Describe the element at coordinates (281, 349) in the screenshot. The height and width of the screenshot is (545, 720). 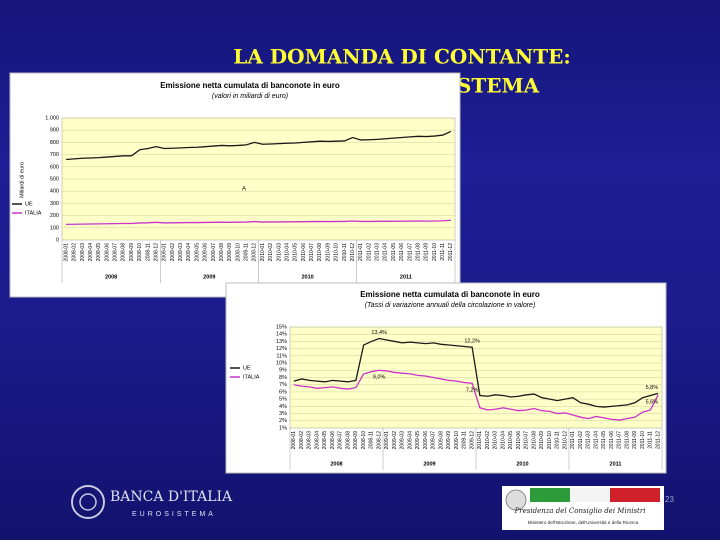
I see `y-tick-label: 12%` at that location.